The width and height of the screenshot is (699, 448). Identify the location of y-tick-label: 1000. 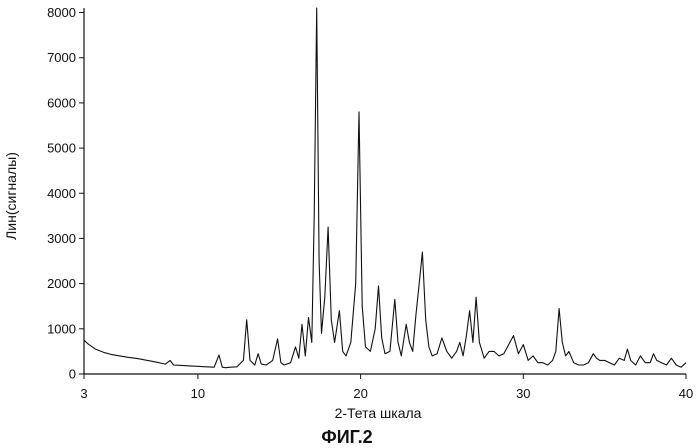
(61, 328).